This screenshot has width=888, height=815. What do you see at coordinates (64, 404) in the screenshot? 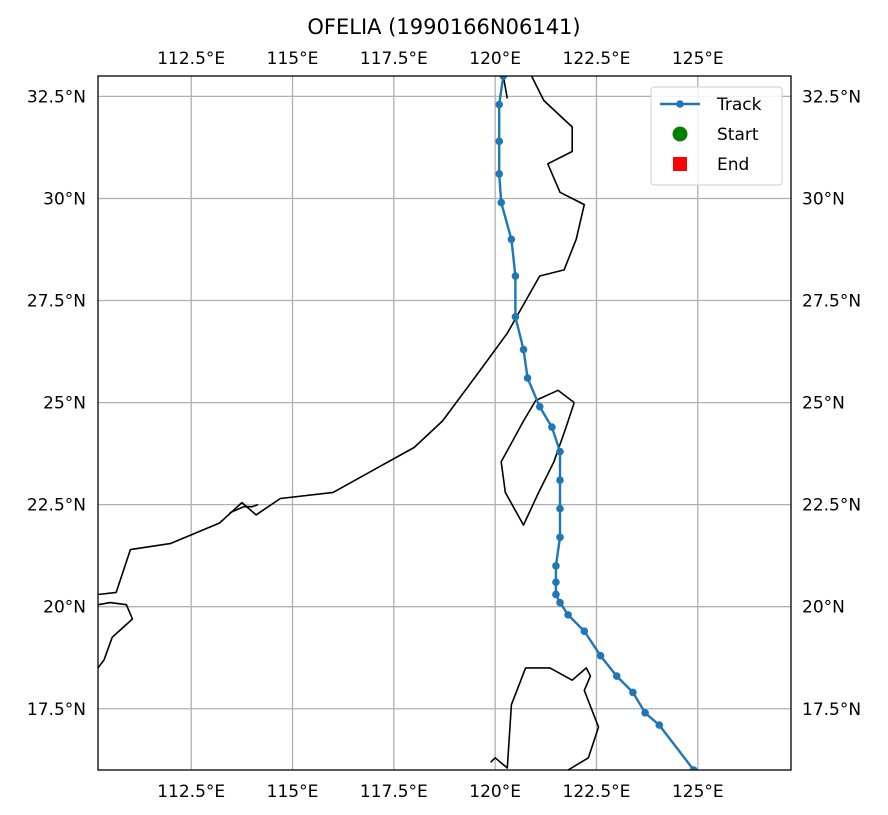
I see `left-lat-tick-label: 25°N` at bounding box center [64, 404].